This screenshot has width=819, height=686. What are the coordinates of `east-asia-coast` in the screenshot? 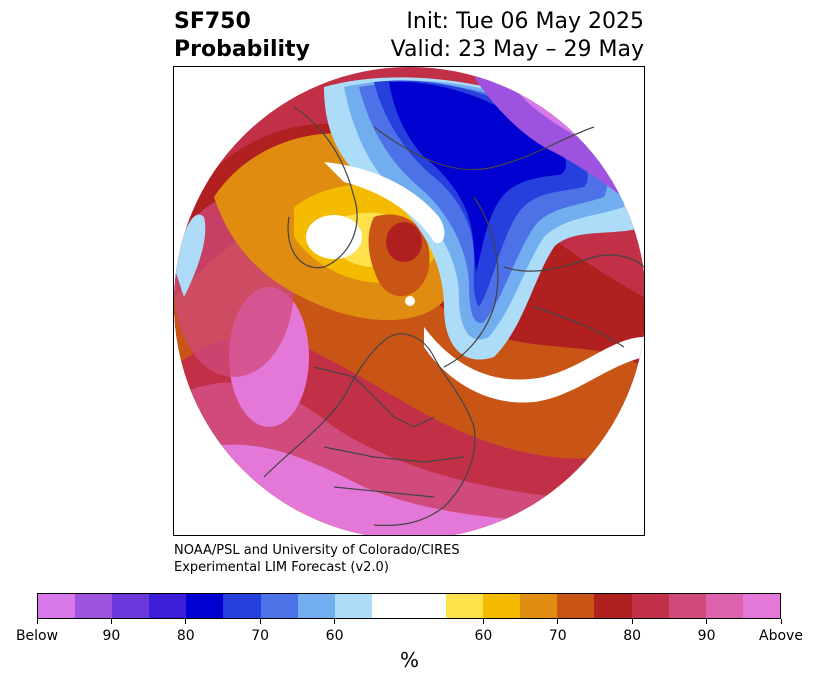 It's located at (322, 187).